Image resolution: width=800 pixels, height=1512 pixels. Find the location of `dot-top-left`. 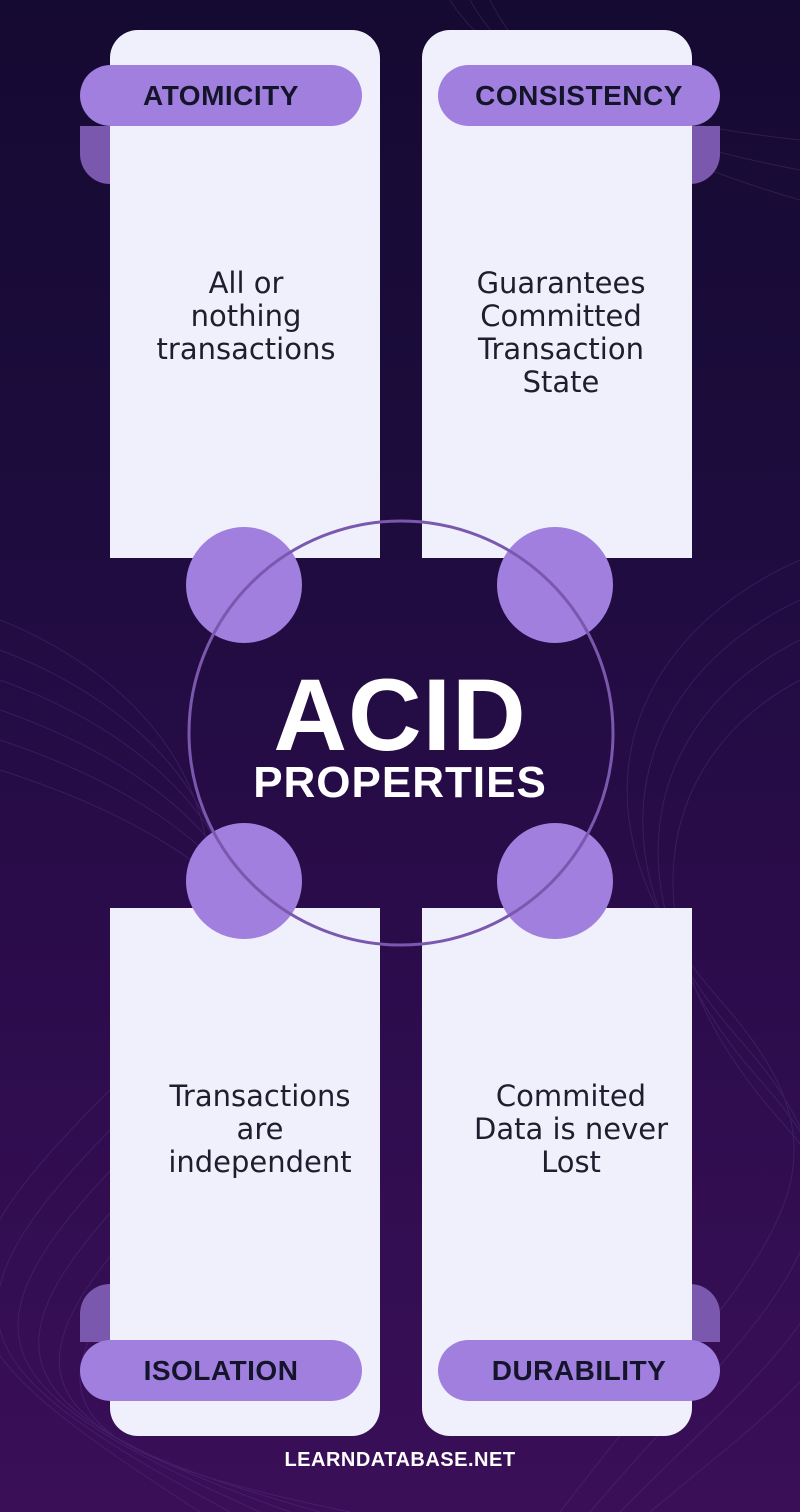

dot-top-left is located at coordinates (244, 585).